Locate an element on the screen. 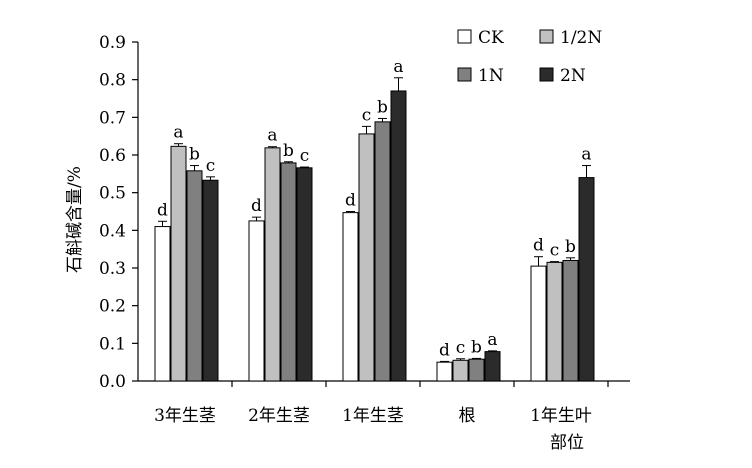 The width and height of the screenshot is (752, 468). y-tick-label: 0.0 is located at coordinates (112, 382).